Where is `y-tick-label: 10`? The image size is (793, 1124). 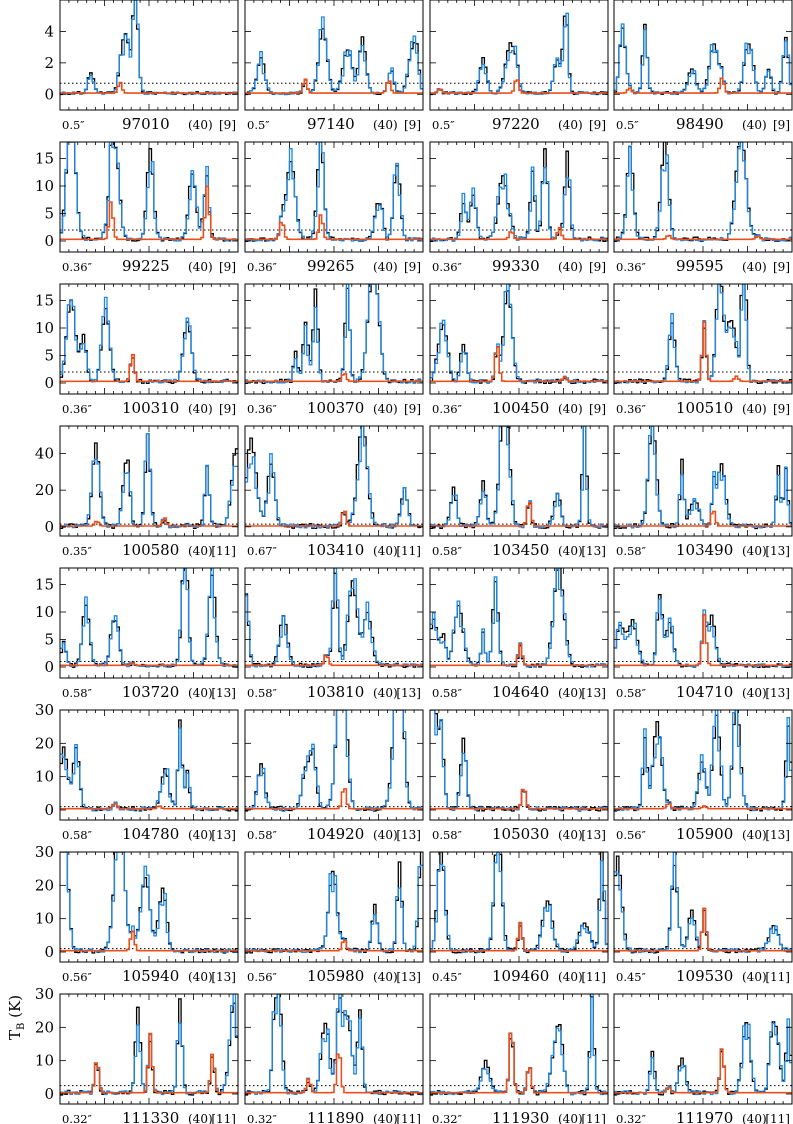
y-tick-label: 10 is located at coordinates (44, 612).